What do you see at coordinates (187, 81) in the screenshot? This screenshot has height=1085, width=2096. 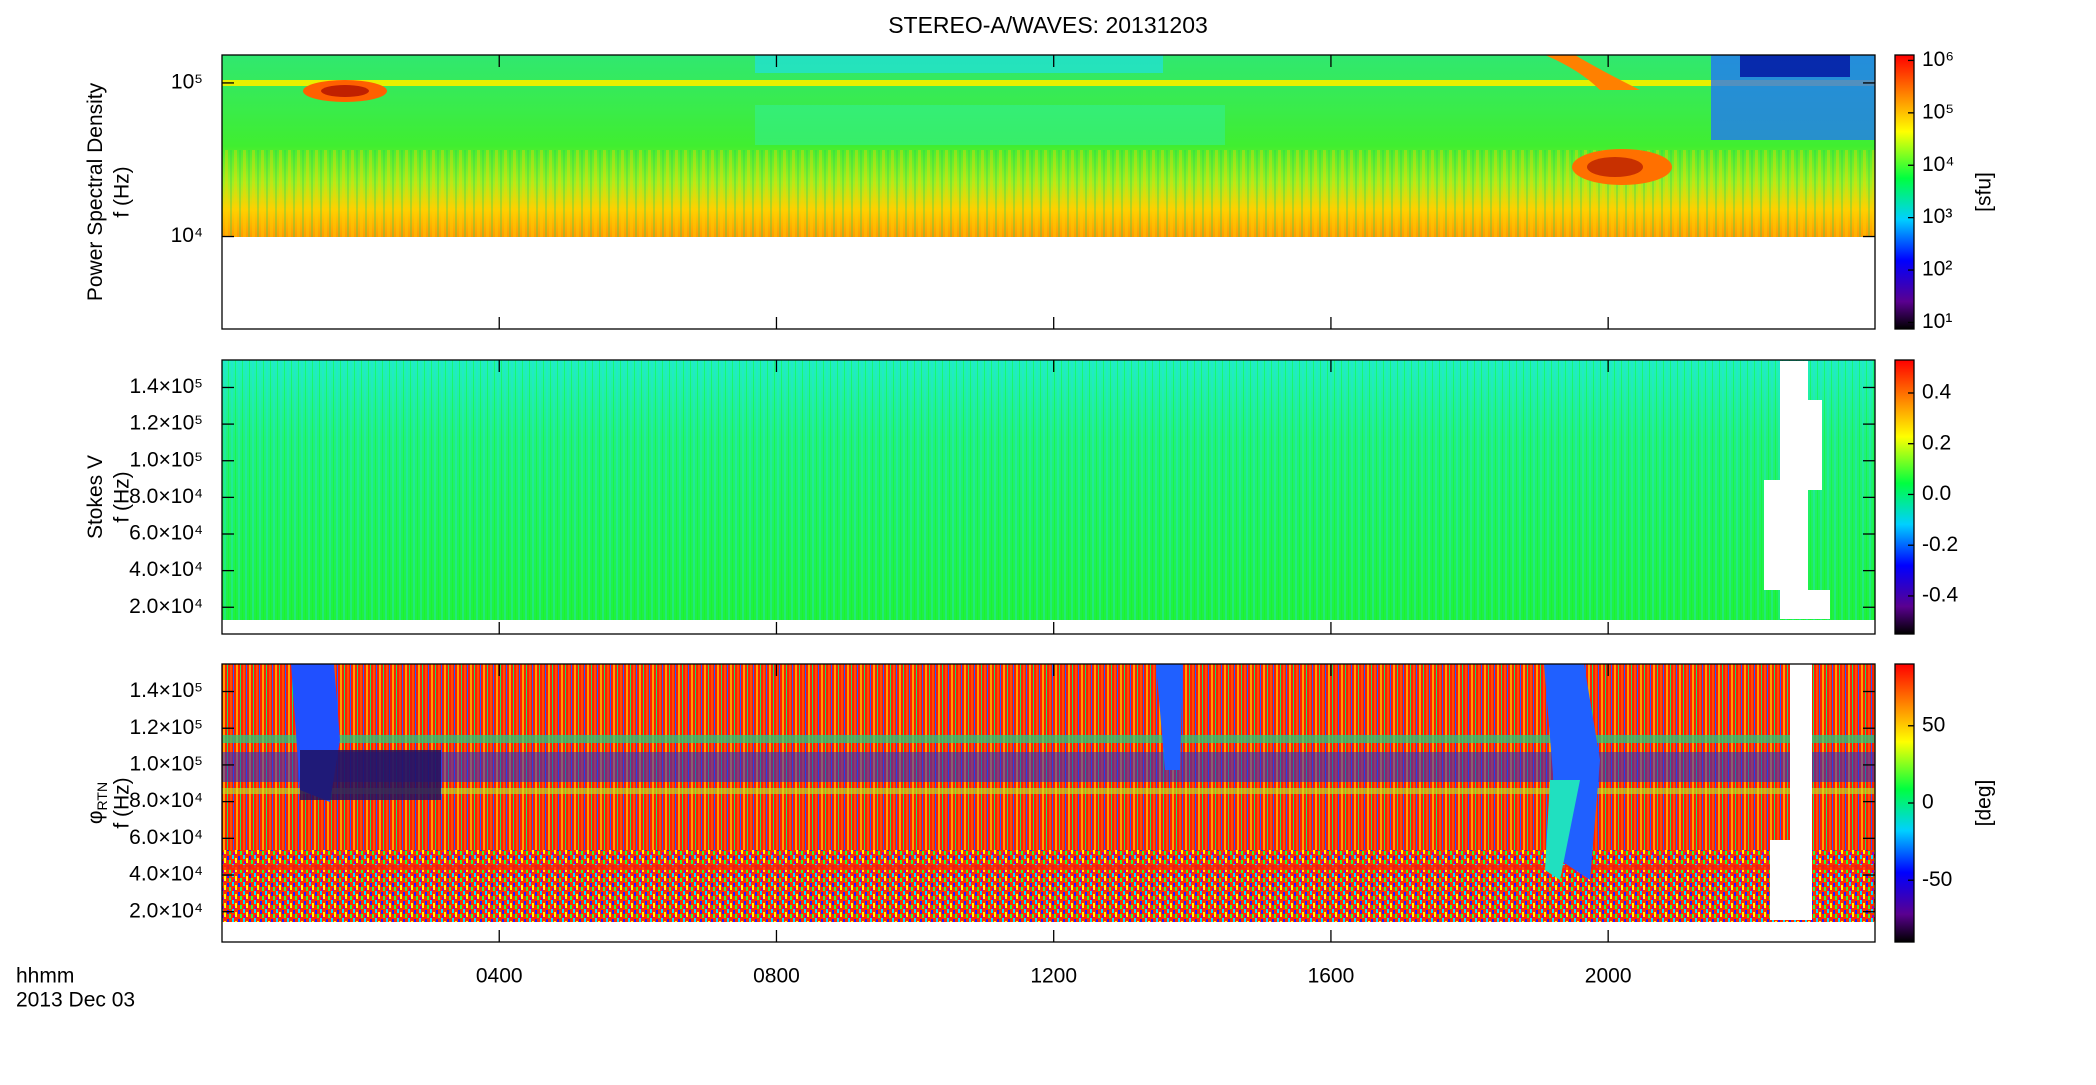 I see `y-tick-label: 10⁵` at bounding box center [187, 81].